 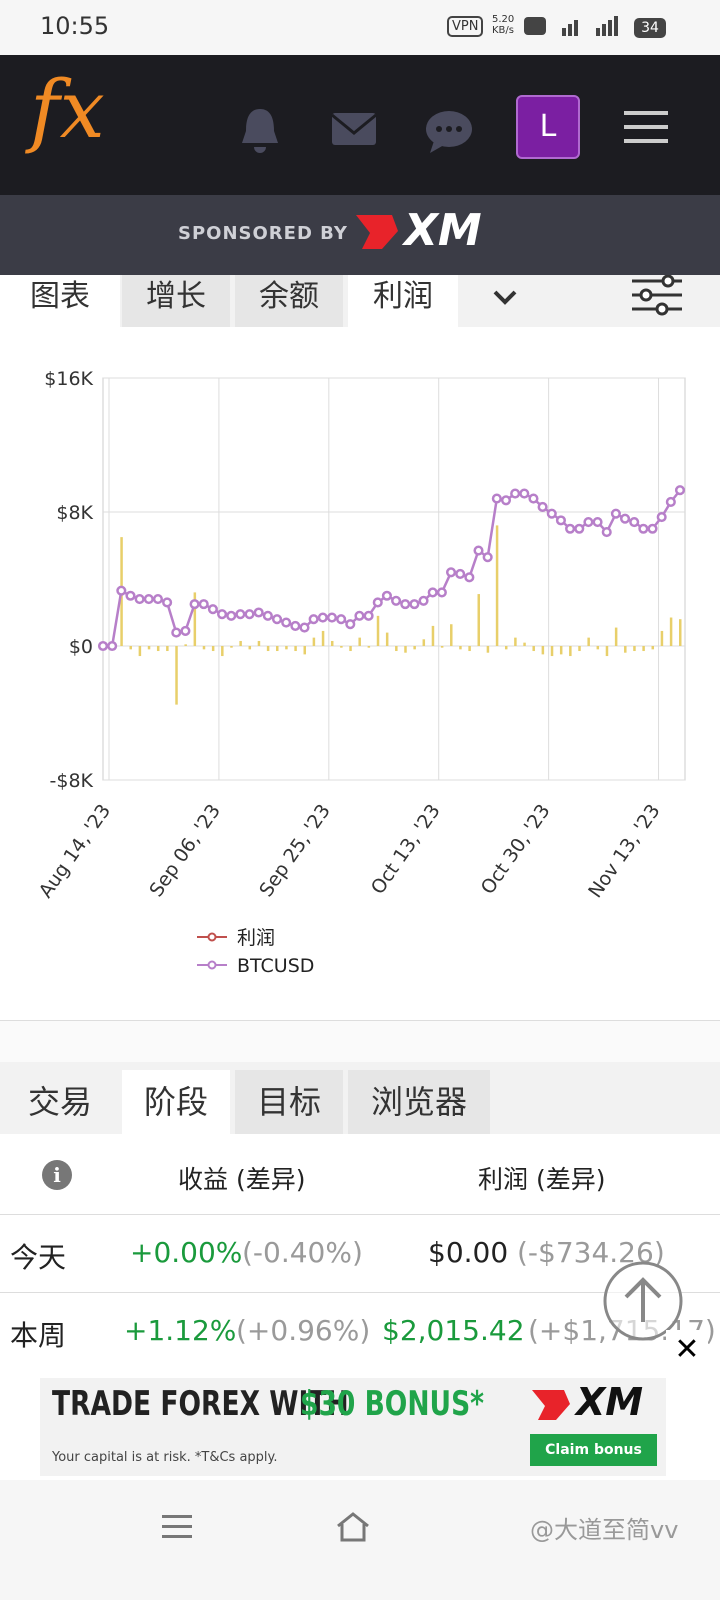 I want to click on row-label: 今天, so click(x=38, y=1257).